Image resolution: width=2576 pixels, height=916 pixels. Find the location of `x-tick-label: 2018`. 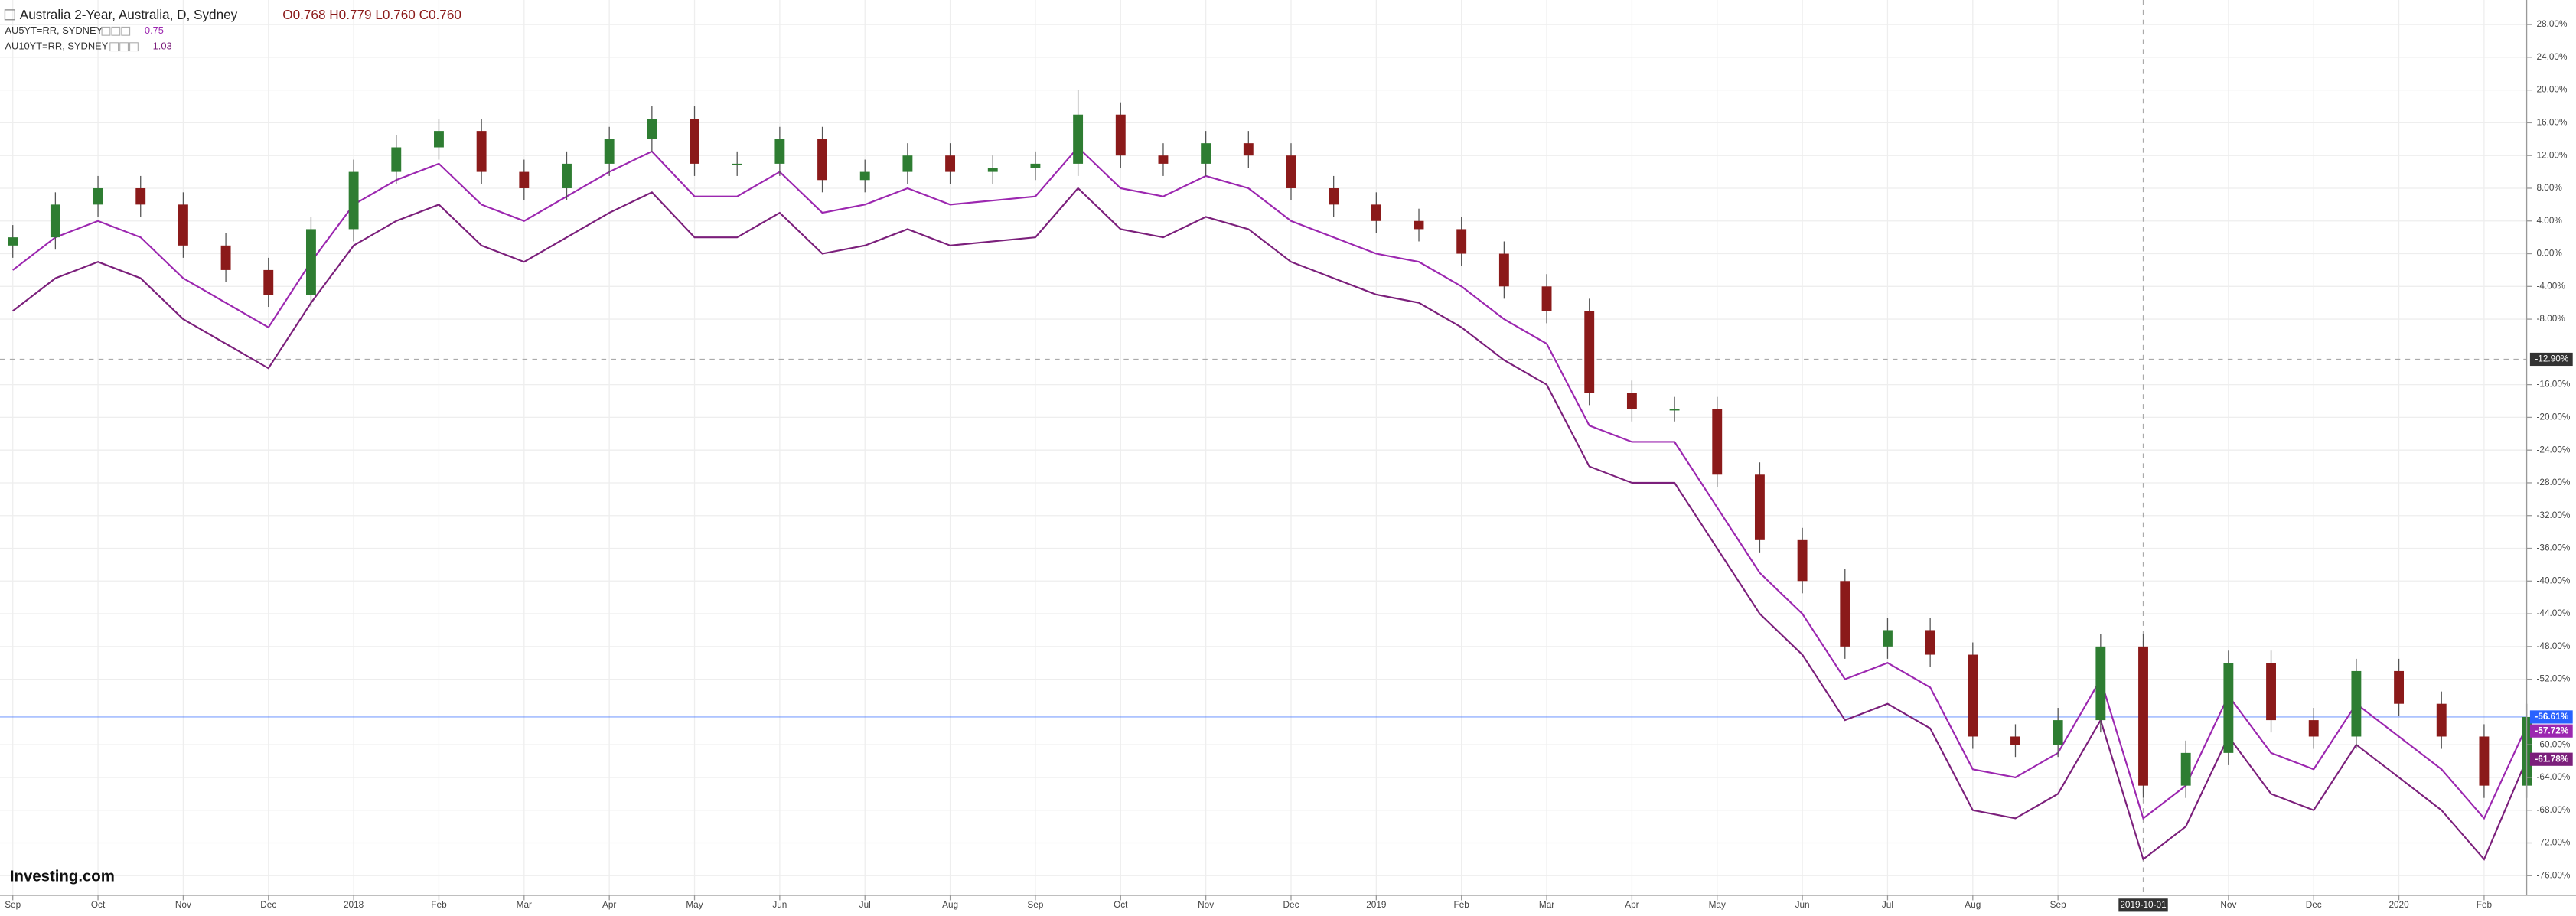

x-tick-label: 2018 is located at coordinates (354, 904).